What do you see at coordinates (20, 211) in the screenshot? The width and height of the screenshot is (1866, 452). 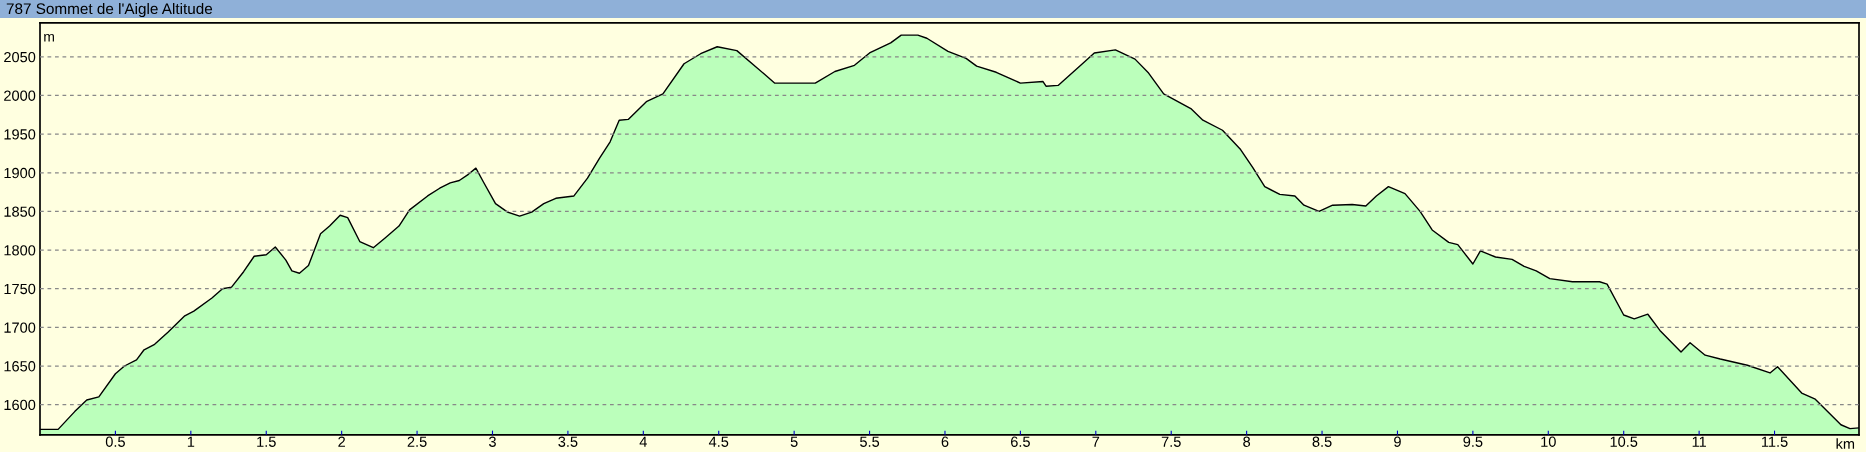 I see `y-tick-label: 1850` at bounding box center [20, 211].